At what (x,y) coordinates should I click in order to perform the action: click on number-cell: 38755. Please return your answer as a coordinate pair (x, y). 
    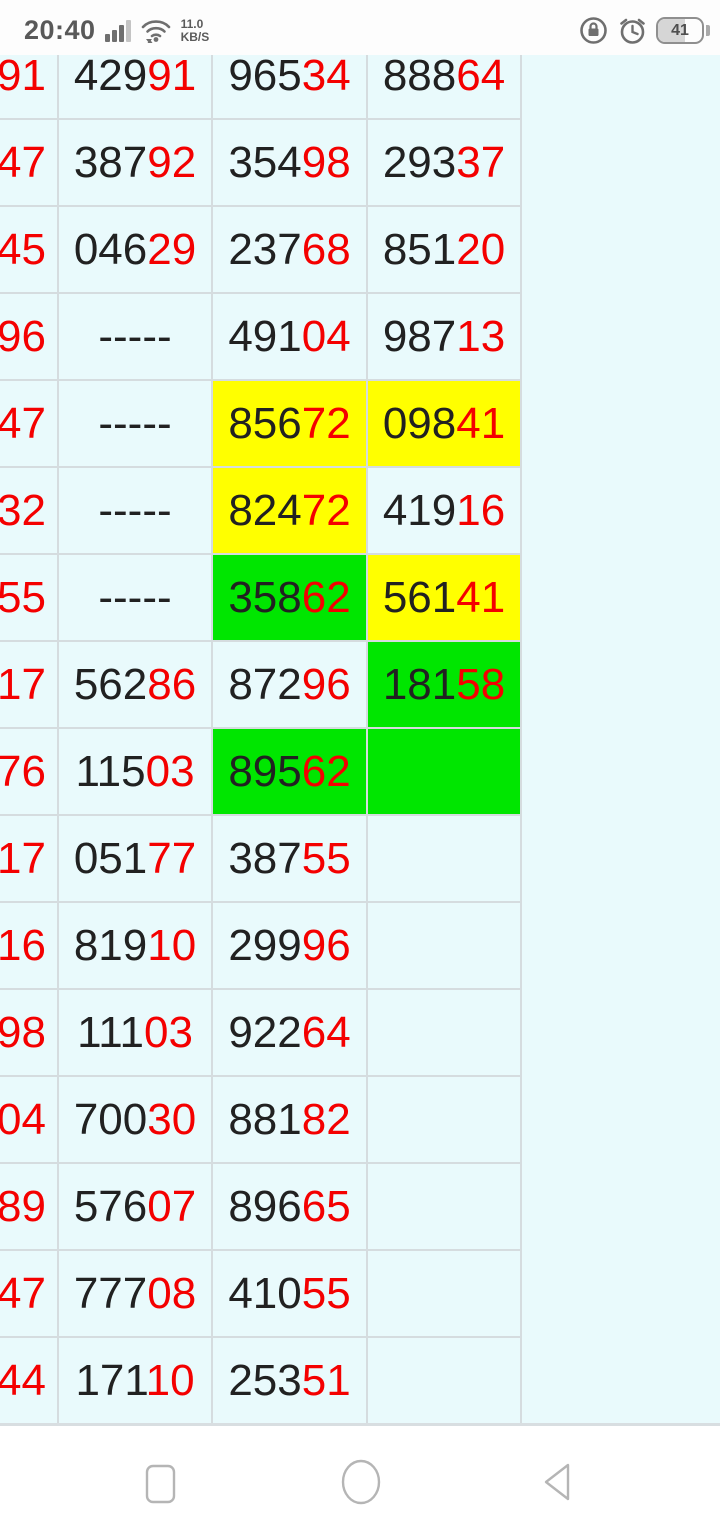
    Looking at the image, I should click on (289, 858).